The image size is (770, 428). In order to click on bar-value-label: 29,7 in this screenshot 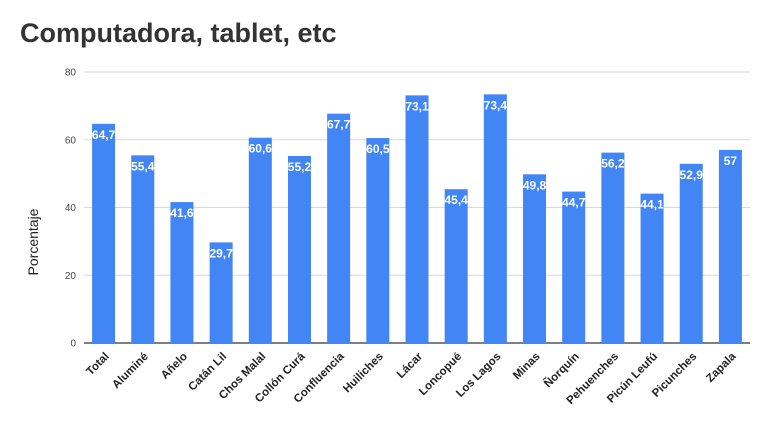, I will do `click(221, 253)`.